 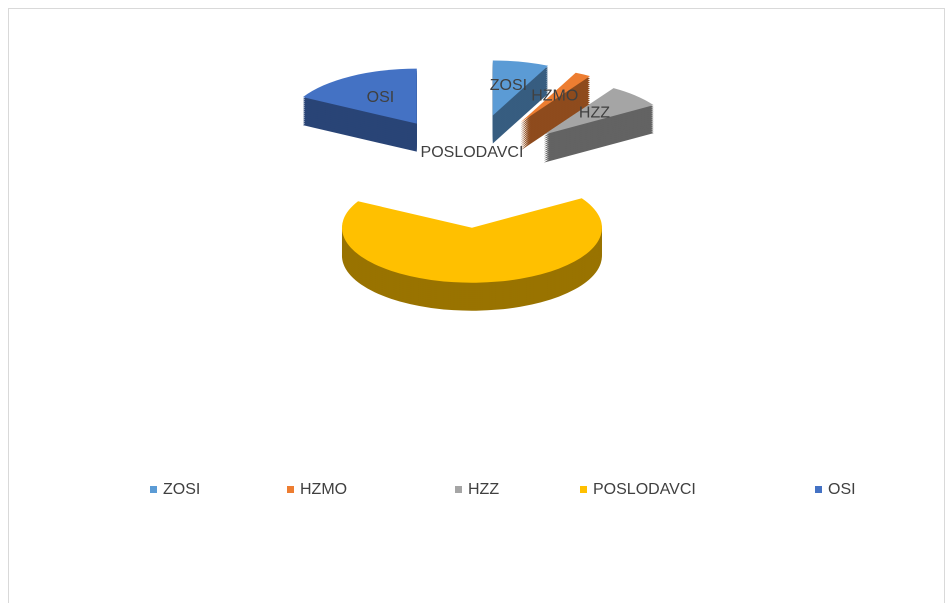 What do you see at coordinates (472, 152) in the screenshot?
I see `data-label: POSLODAVCI` at bounding box center [472, 152].